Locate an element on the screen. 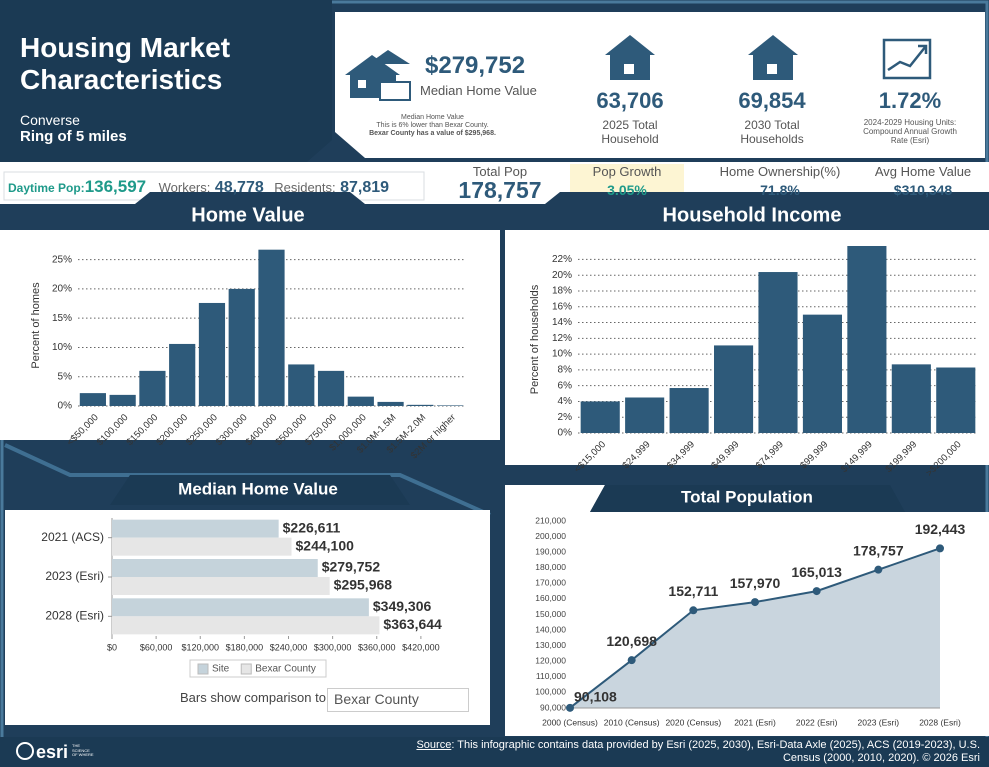 This screenshot has height=767, width=989. chart-title: Total Population is located at coordinates (747, 496).